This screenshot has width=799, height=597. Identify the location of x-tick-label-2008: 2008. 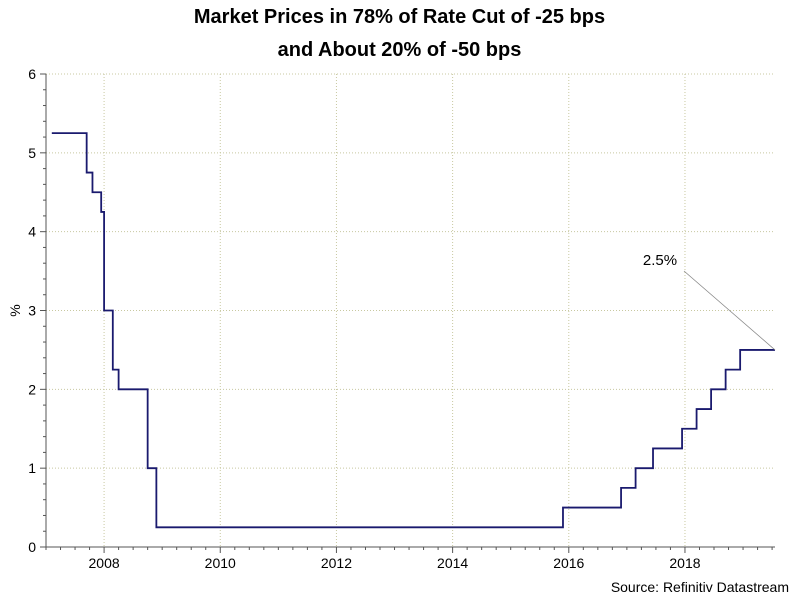
(104, 563).